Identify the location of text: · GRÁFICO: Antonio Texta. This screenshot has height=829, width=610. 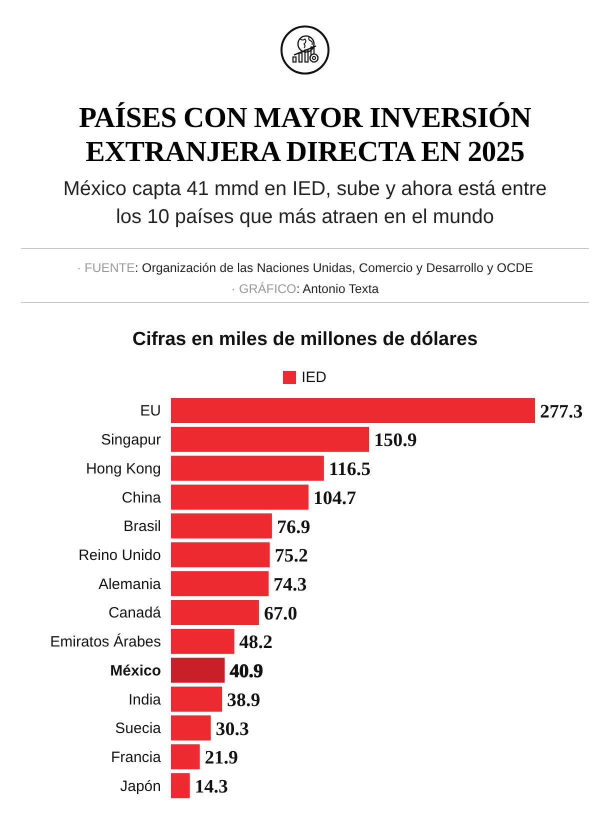
(305, 289).